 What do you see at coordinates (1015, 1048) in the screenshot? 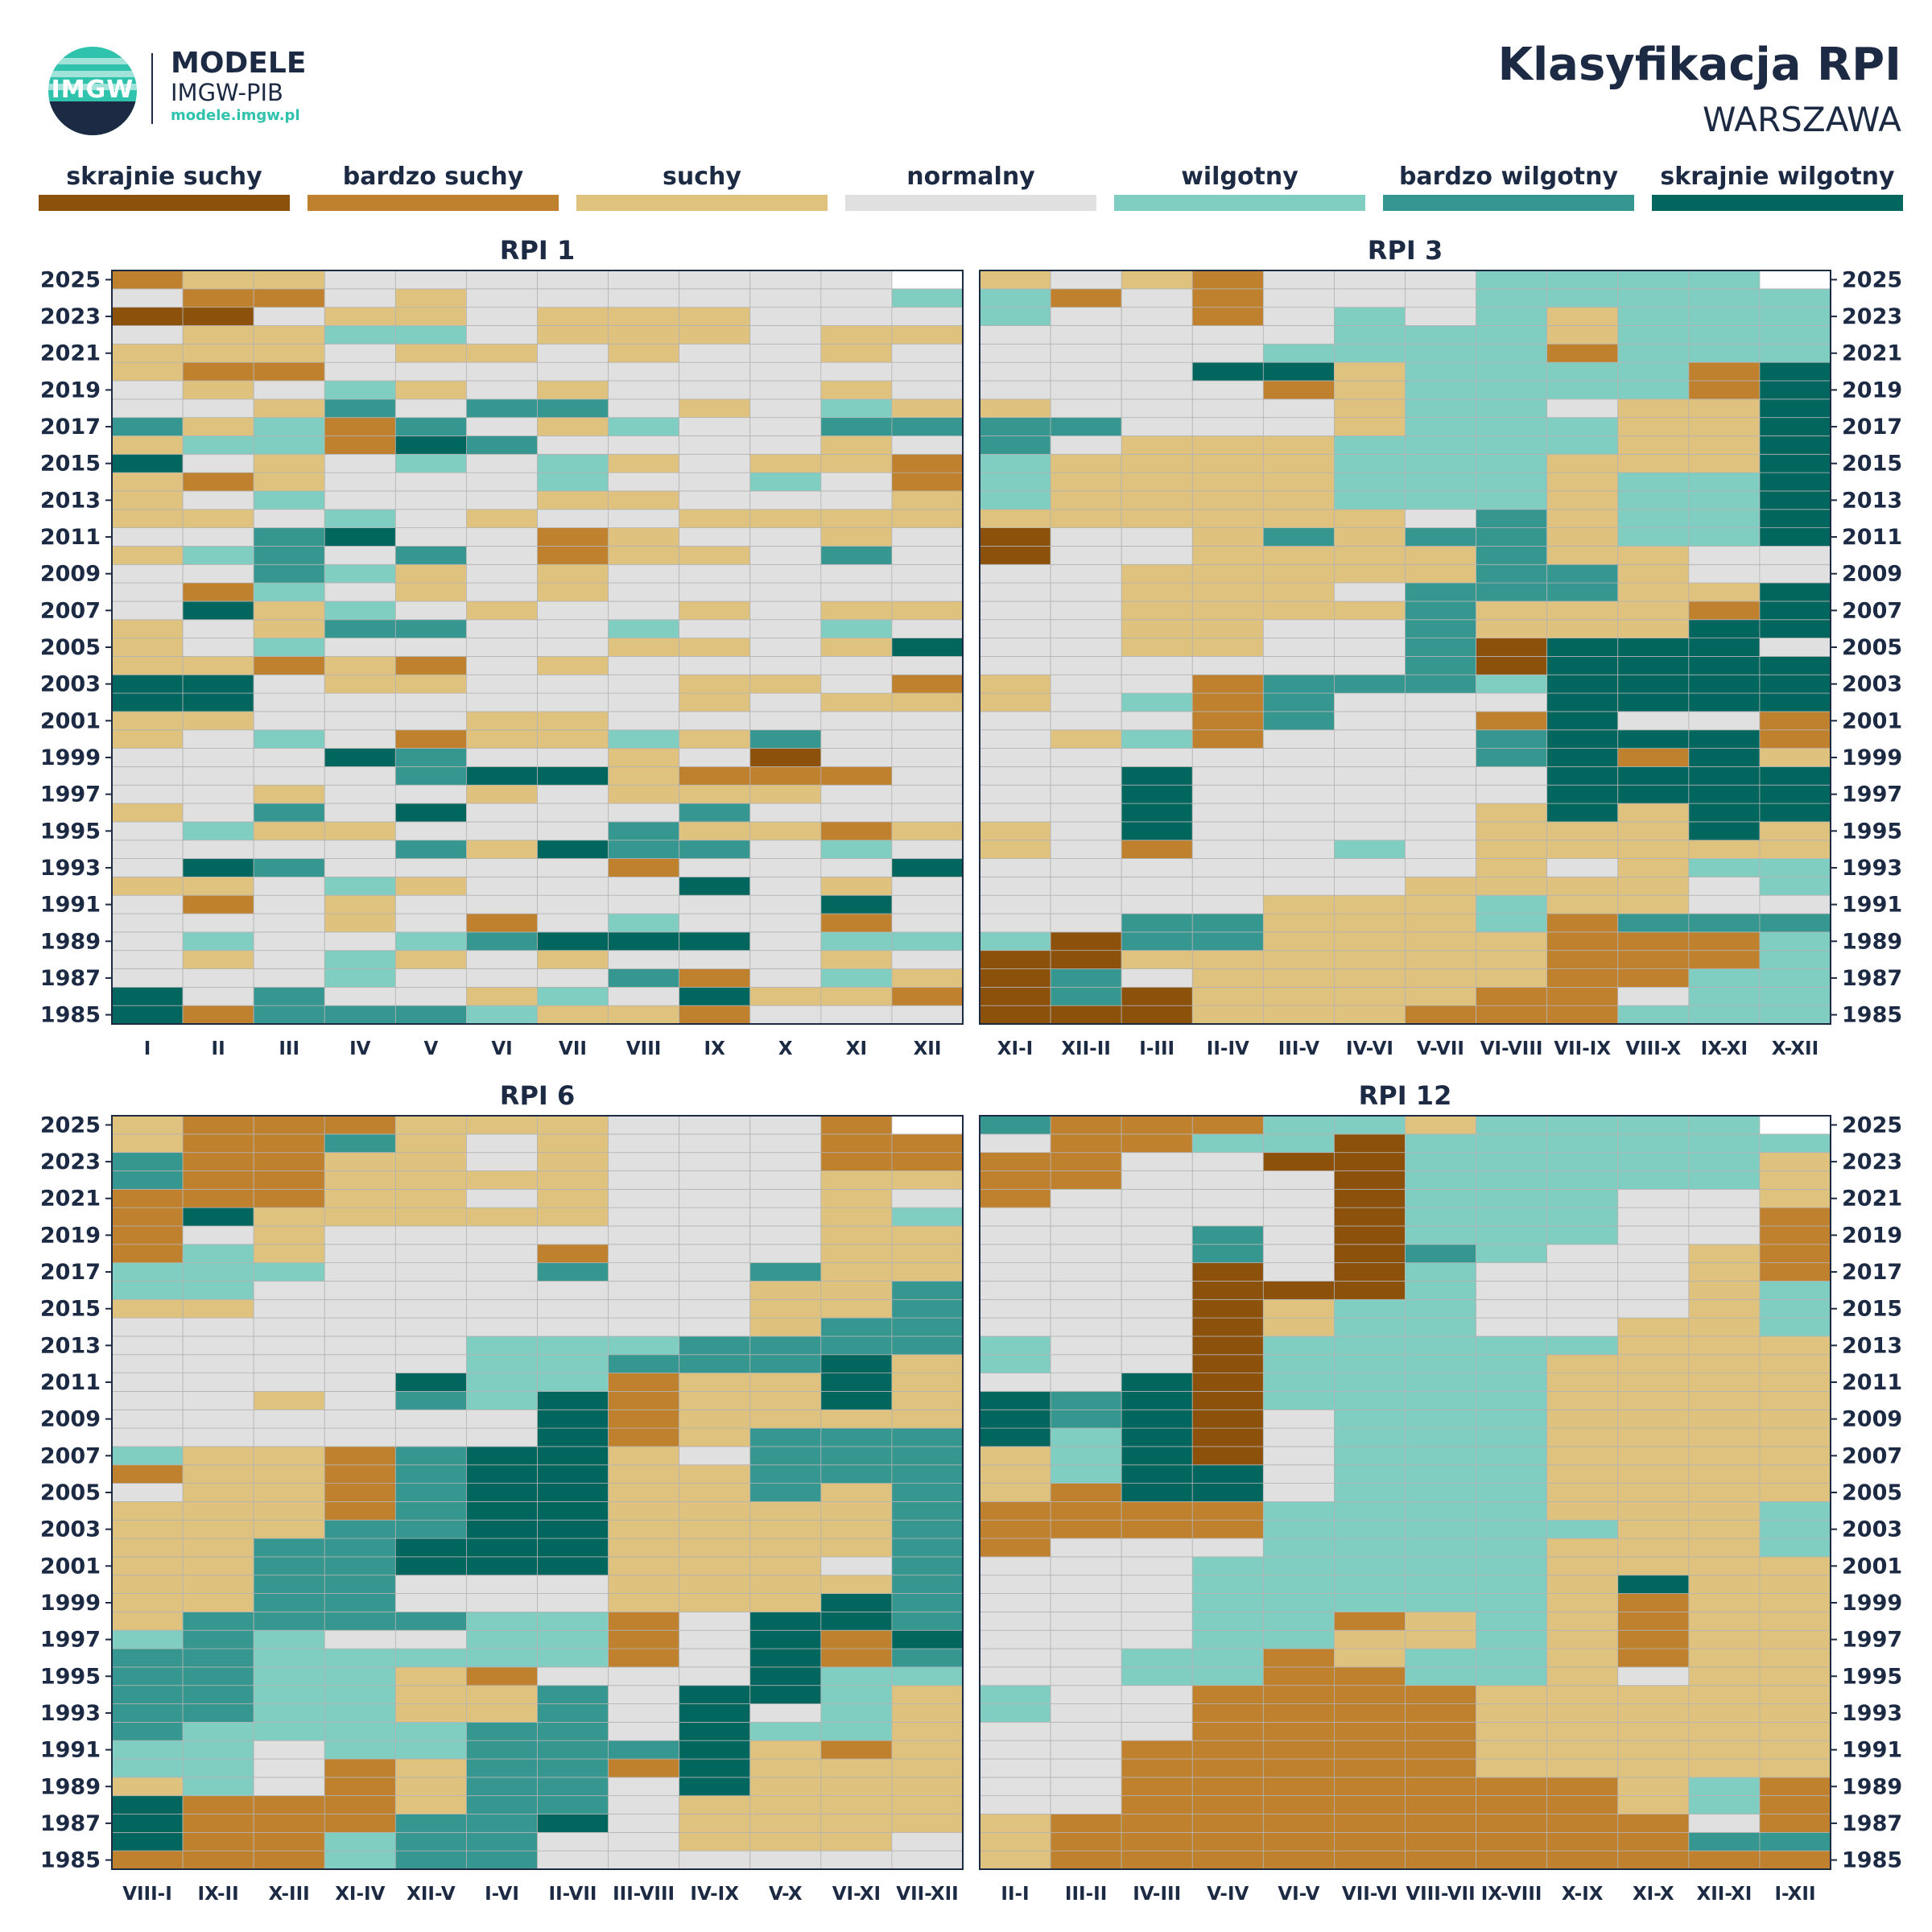
I see `x-tick-label: XI-I` at bounding box center [1015, 1048].